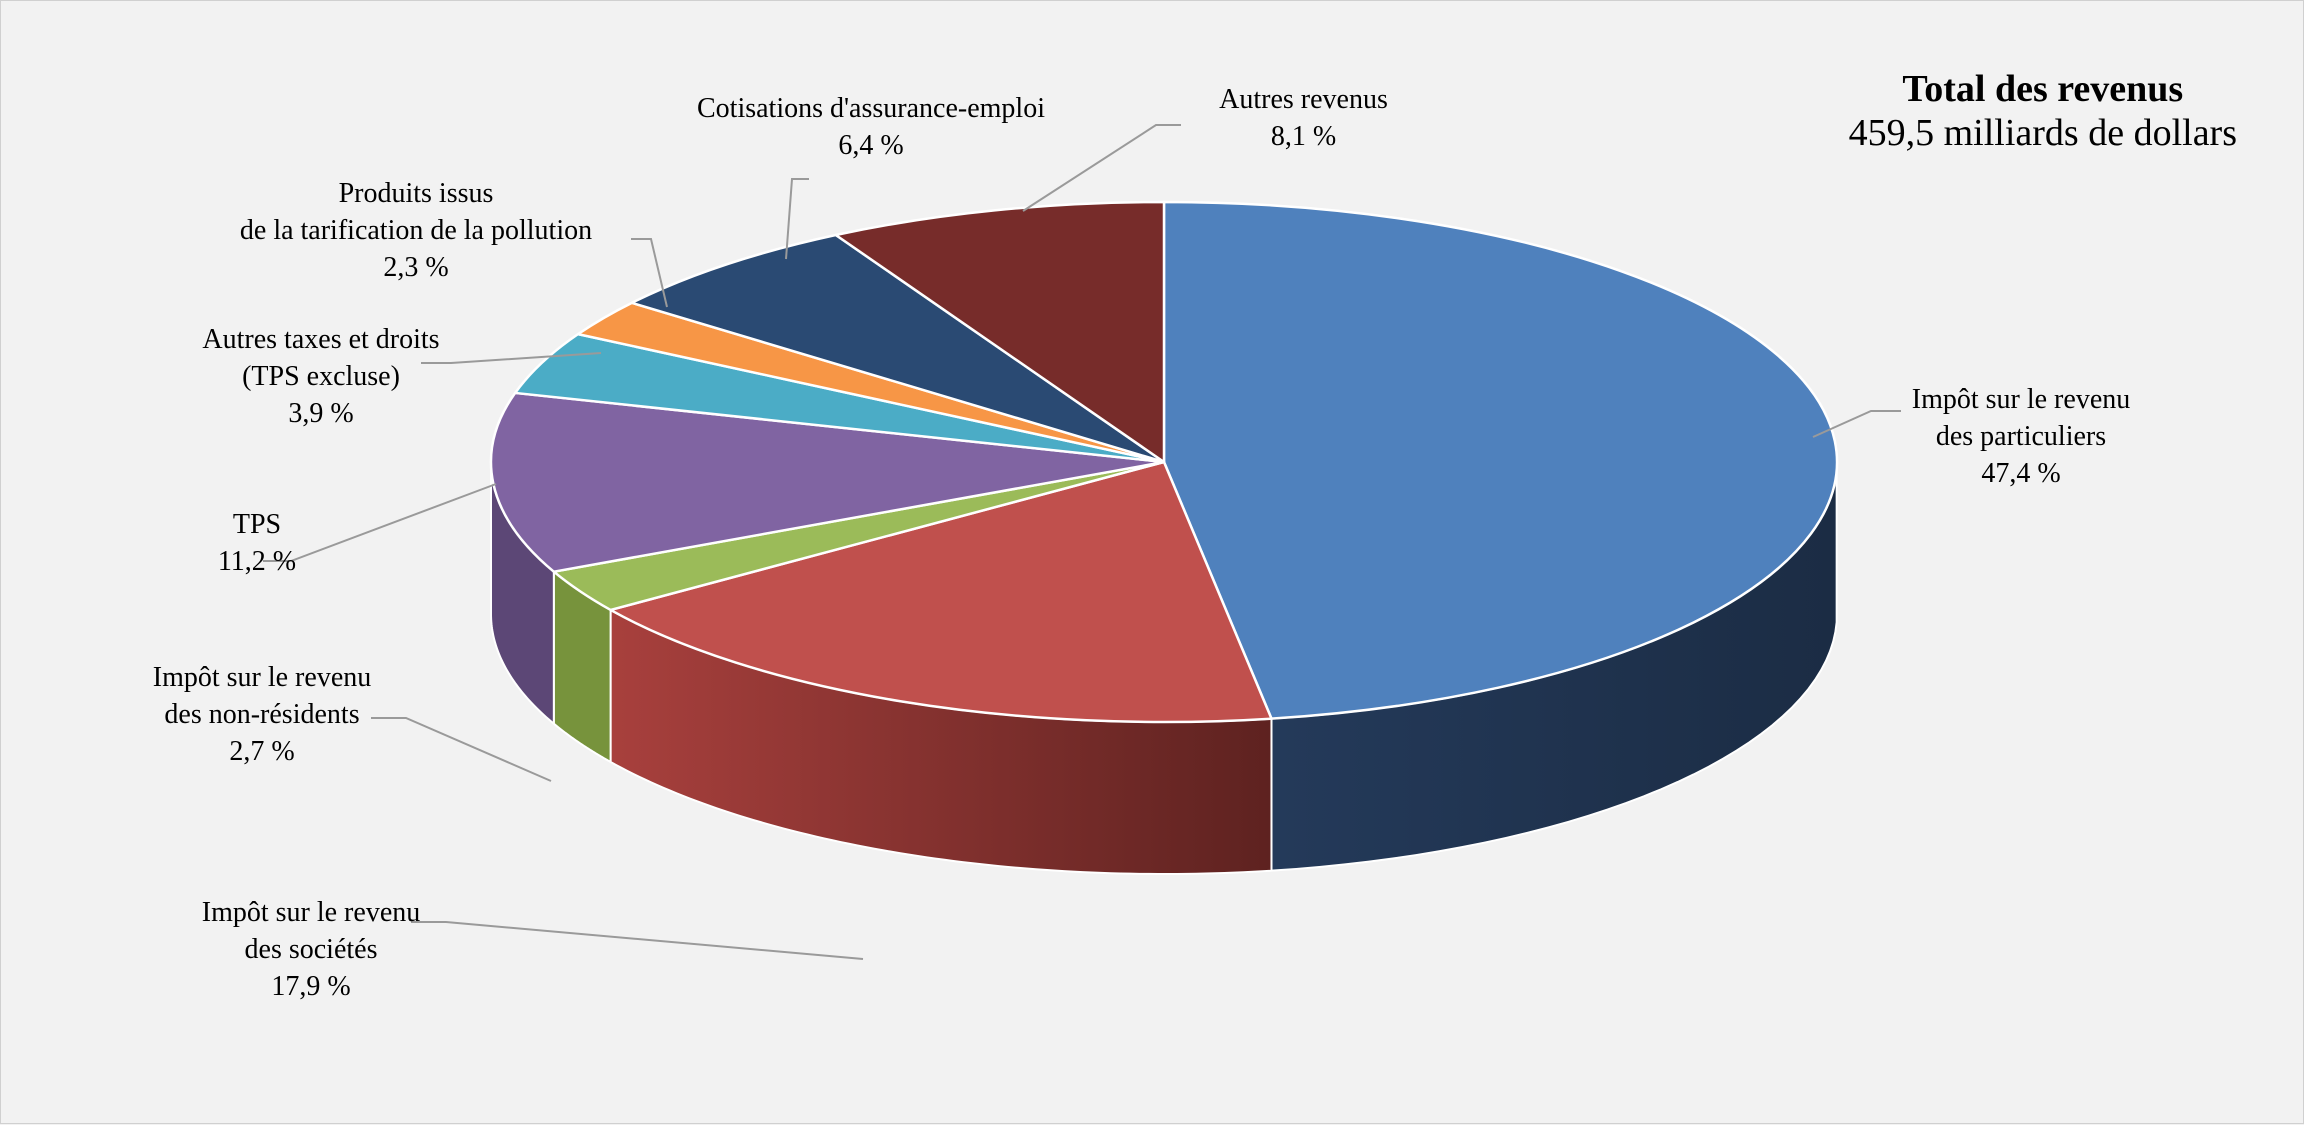 The image size is (2304, 1125). I want to click on value-label: 8,1 %, so click(1303, 136).